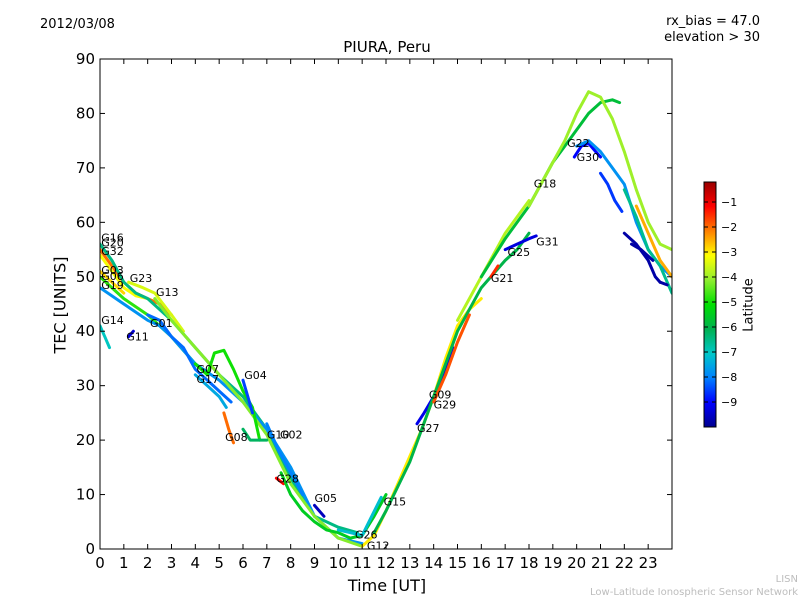 This screenshot has height=600, width=800. I want to click on x-tick-label: 2, so click(148, 563).